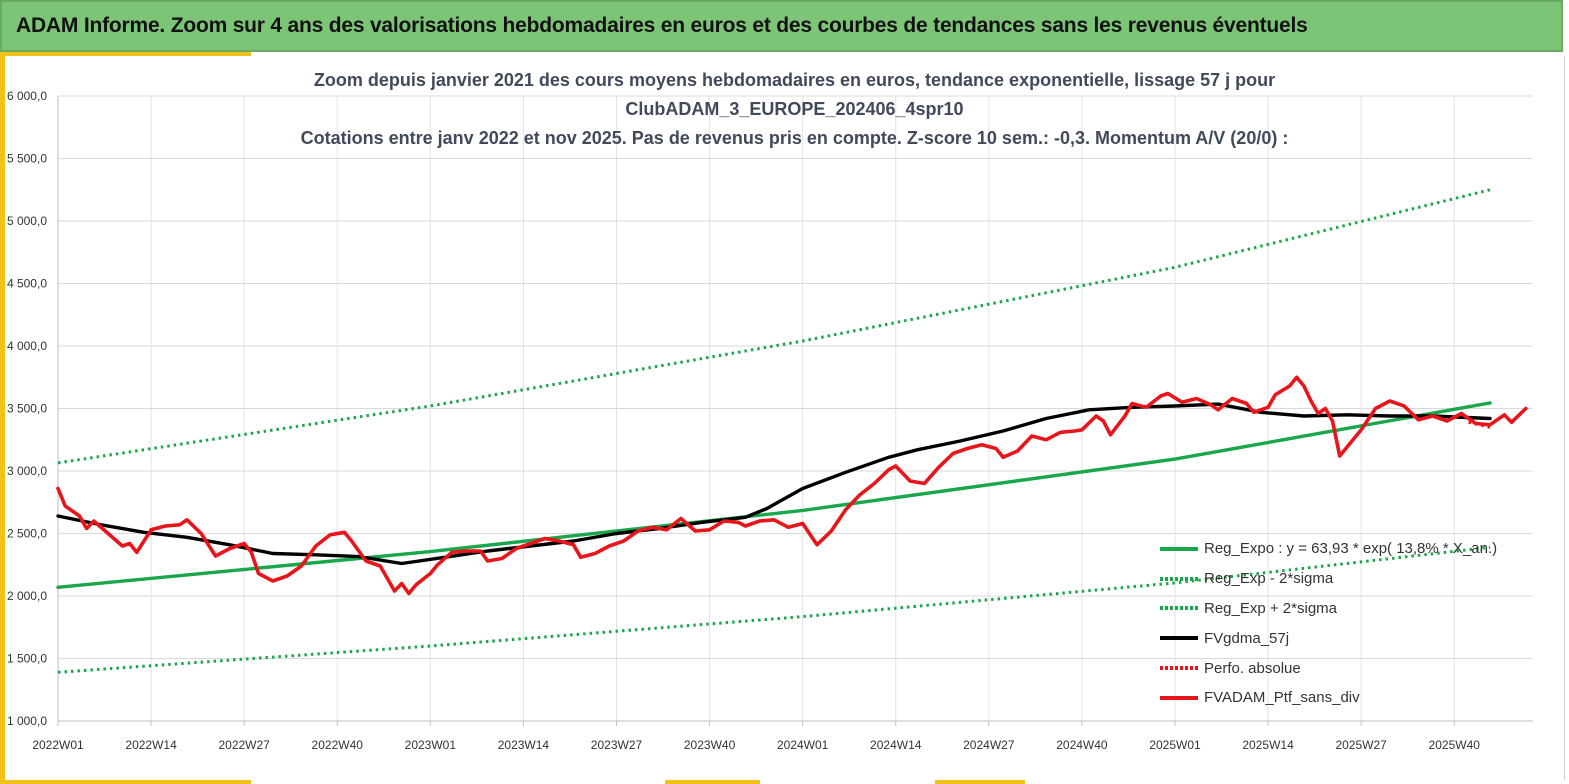  Describe the element at coordinates (27, 471) in the screenshot. I see `y-tick-label: 3 000,0` at that location.